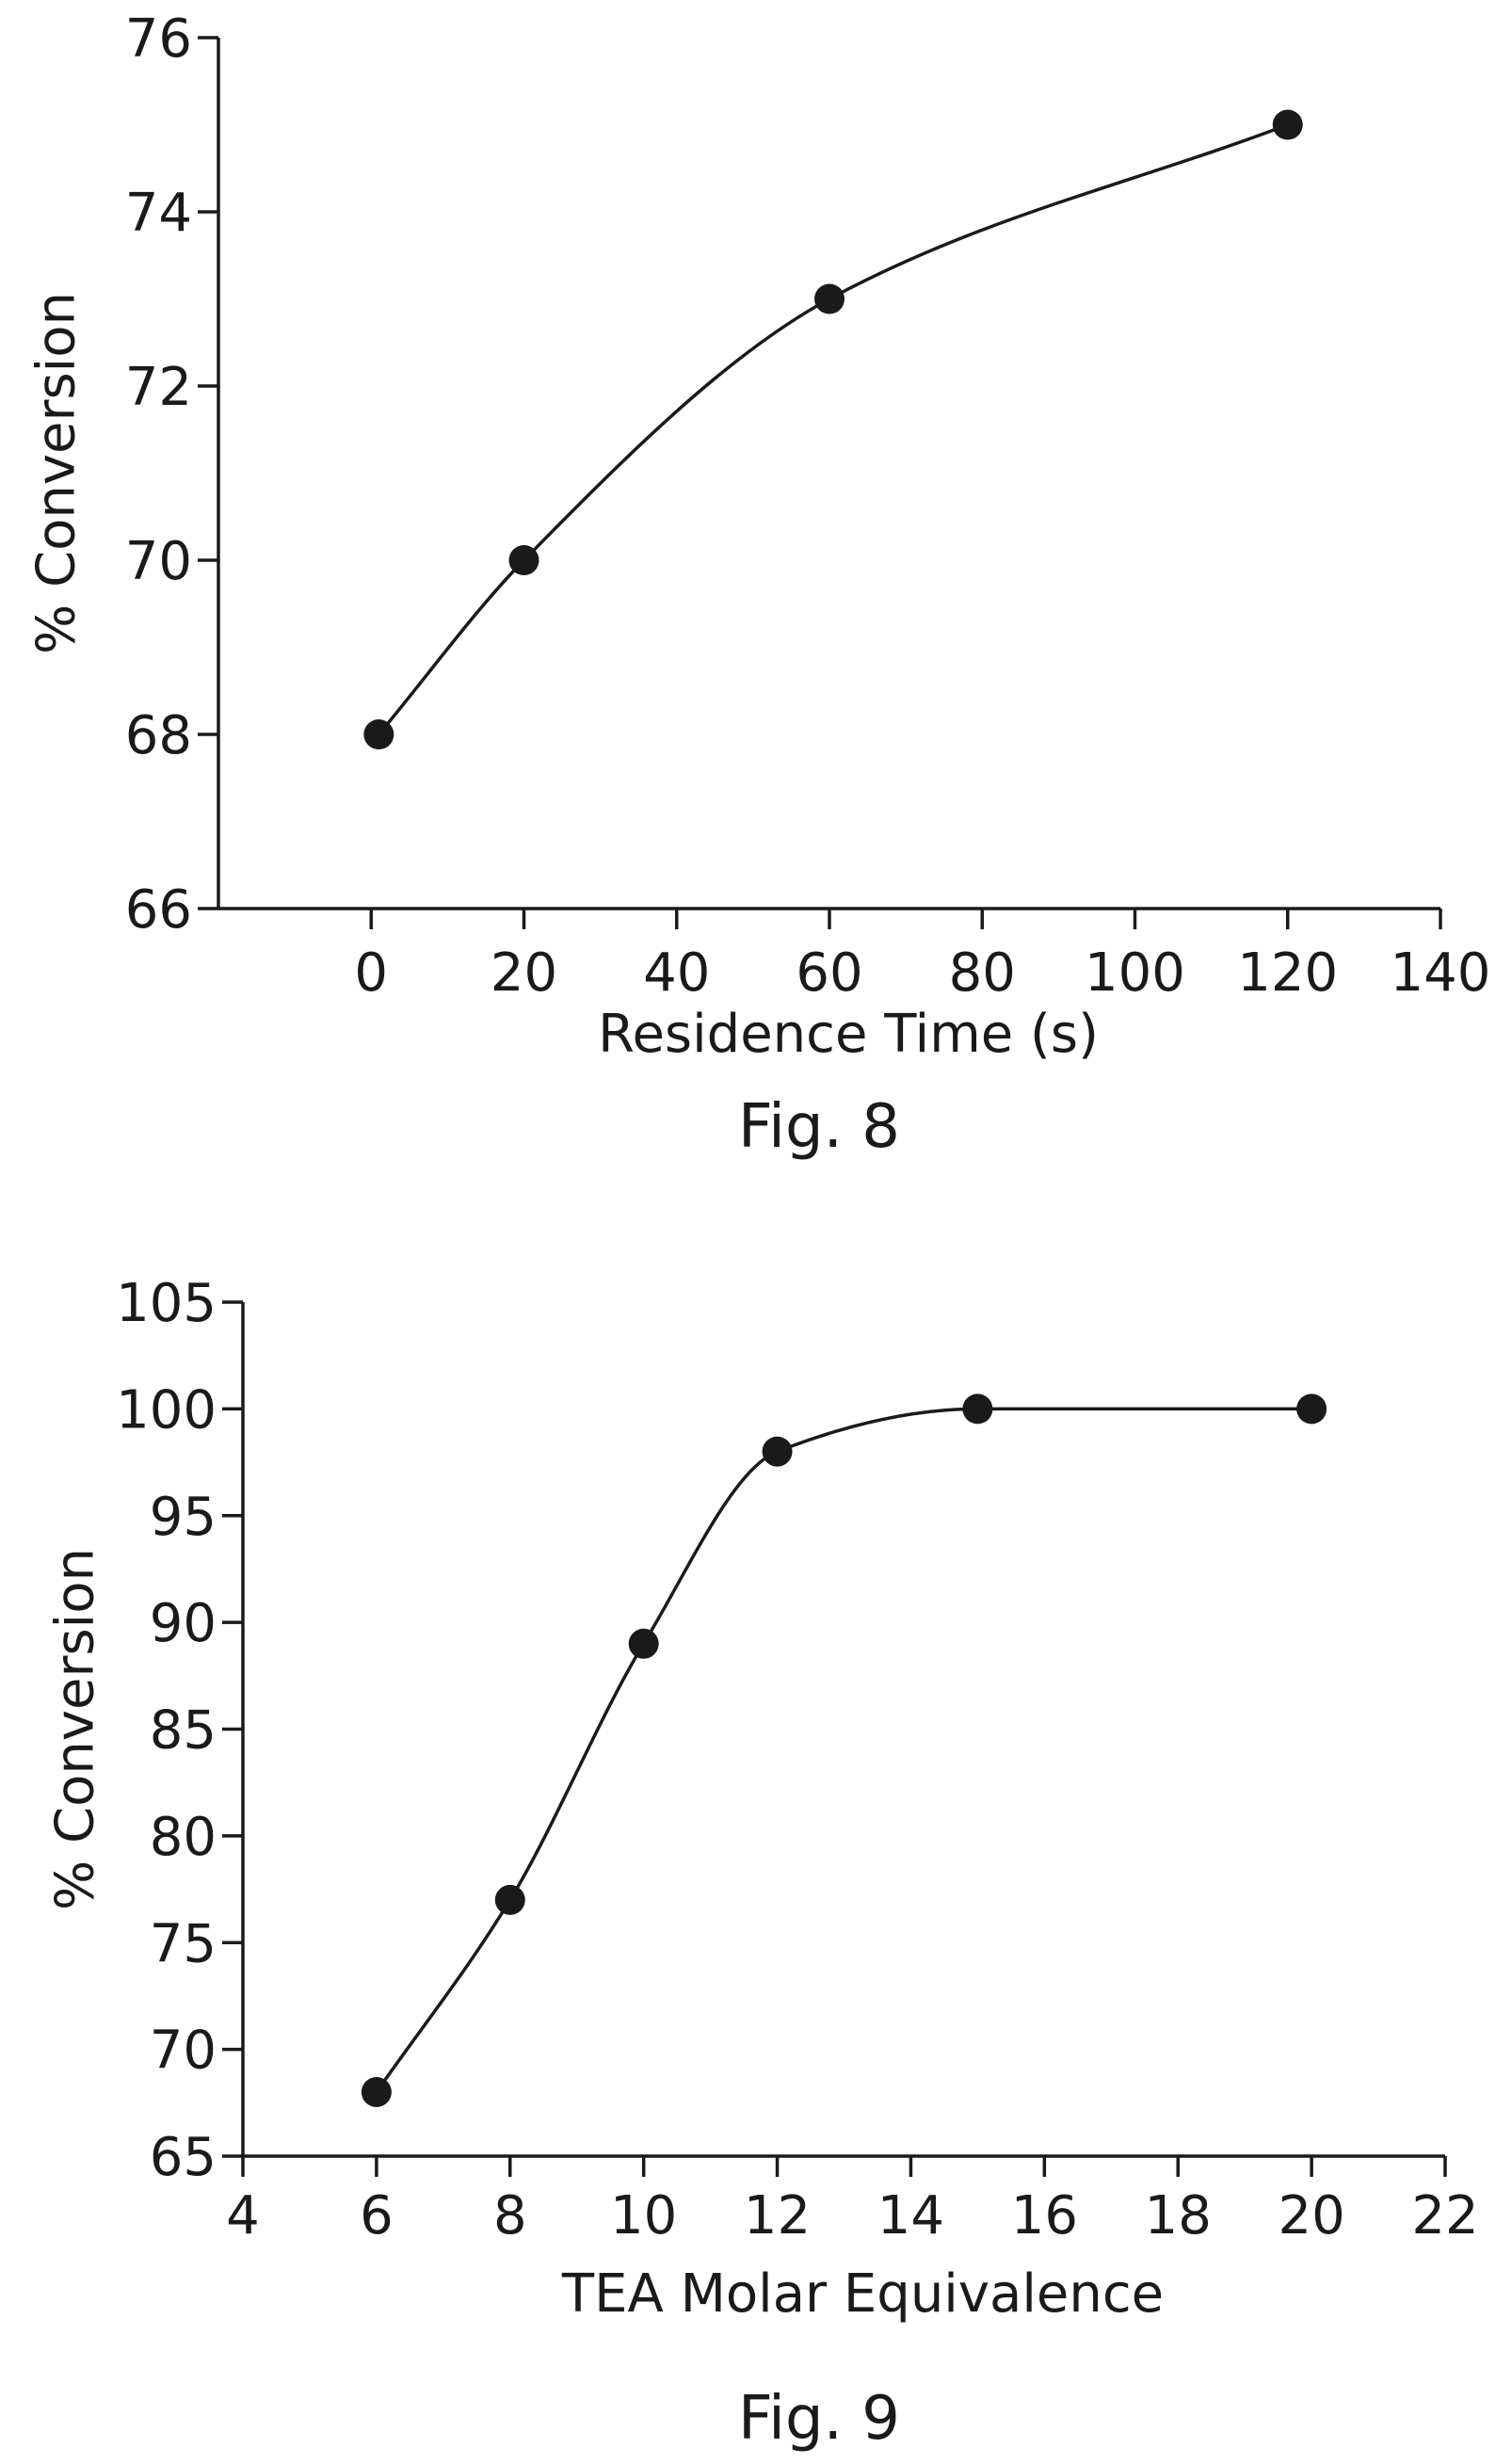 The image size is (1512, 2464). Describe the element at coordinates (183, 1837) in the screenshot. I see `y-tick-label: 80` at that location.